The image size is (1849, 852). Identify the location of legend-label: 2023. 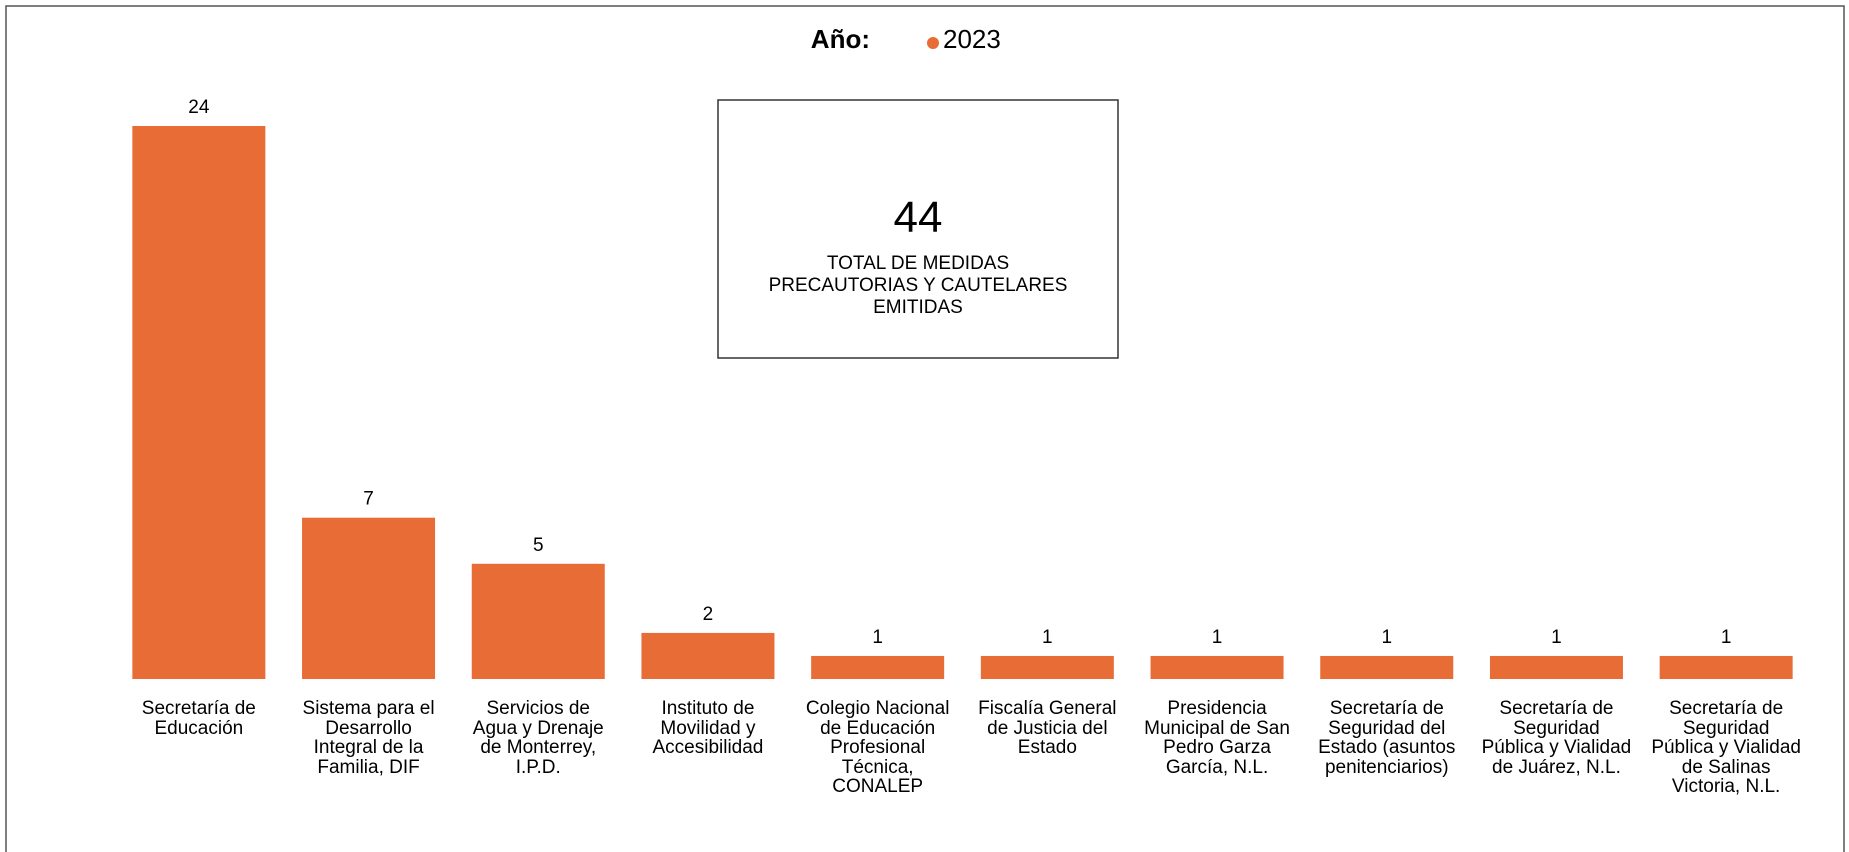
(972, 39).